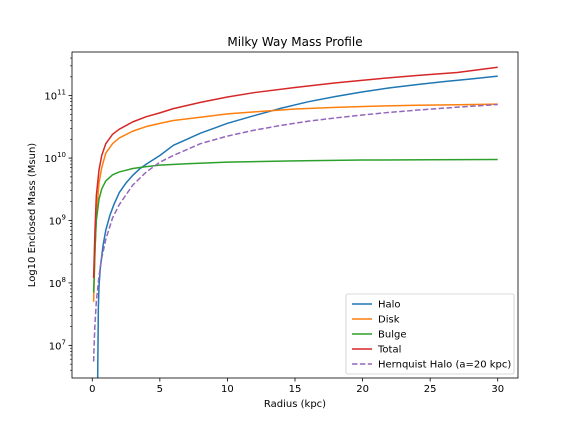 This screenshot has height=432, width=576. Describe the element at coordinates (430, 389) in the screenshot. I see `x-tick-label: 25` at that location.